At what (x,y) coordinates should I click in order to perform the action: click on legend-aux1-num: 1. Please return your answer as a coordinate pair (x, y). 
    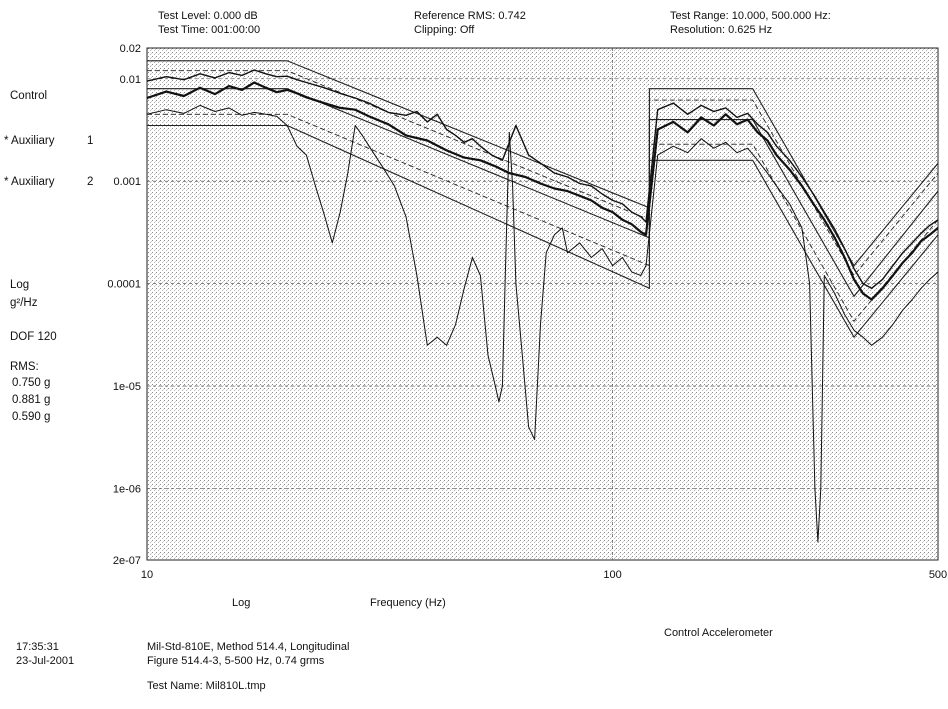
    Looking at the image, I should click on (90, 141).